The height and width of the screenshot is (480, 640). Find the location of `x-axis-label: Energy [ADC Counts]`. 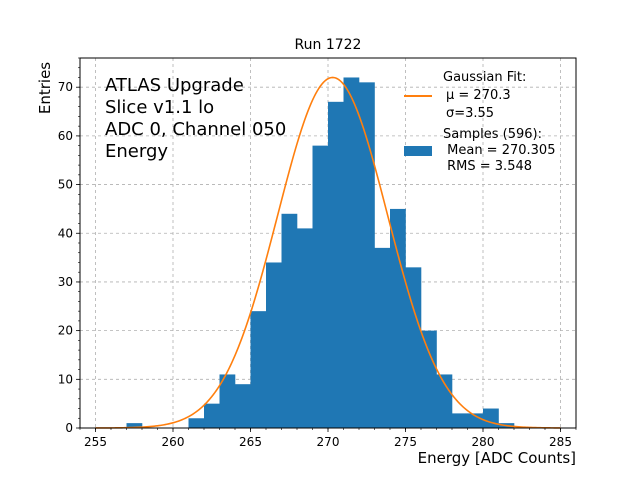

x-axis-label: Energy [ADC Counts] is located at coordinates (497, 458).